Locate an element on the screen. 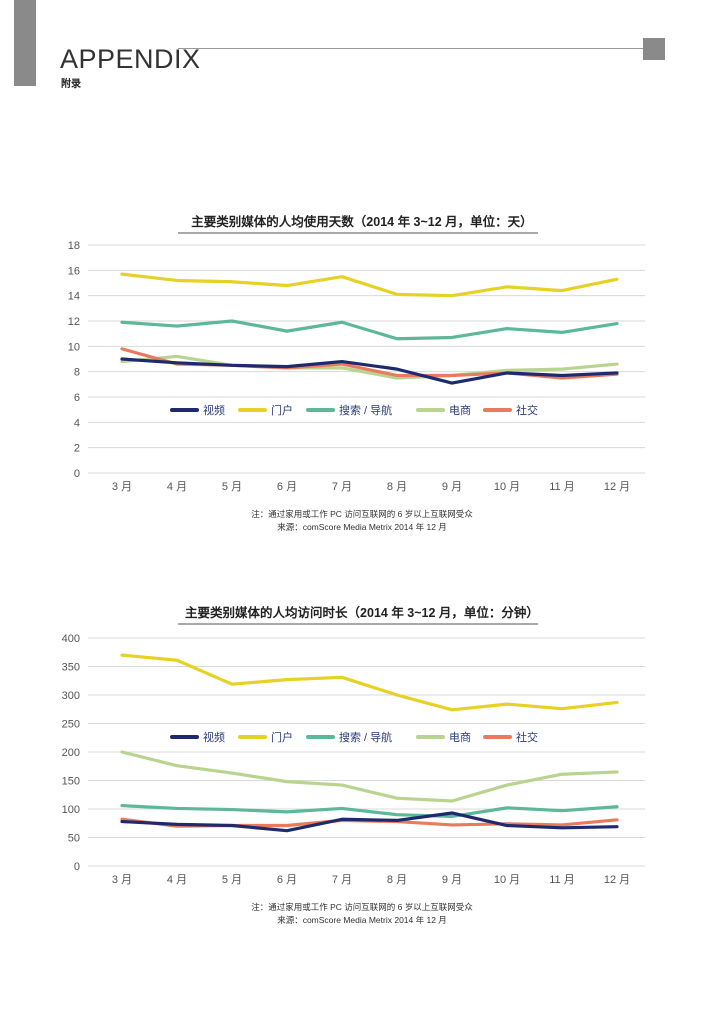 This screenshot has height=1024, width=724. y-tick-label: 8 is located at coordinates (77, 373).